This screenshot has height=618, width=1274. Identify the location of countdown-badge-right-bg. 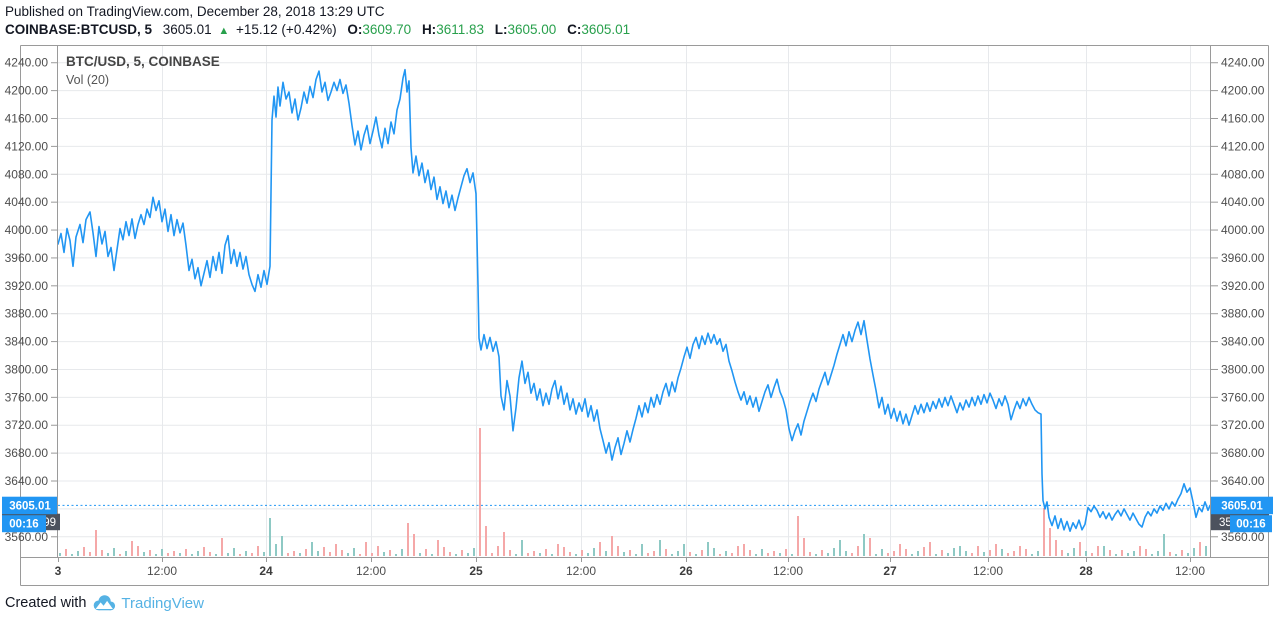
(1251, 524).